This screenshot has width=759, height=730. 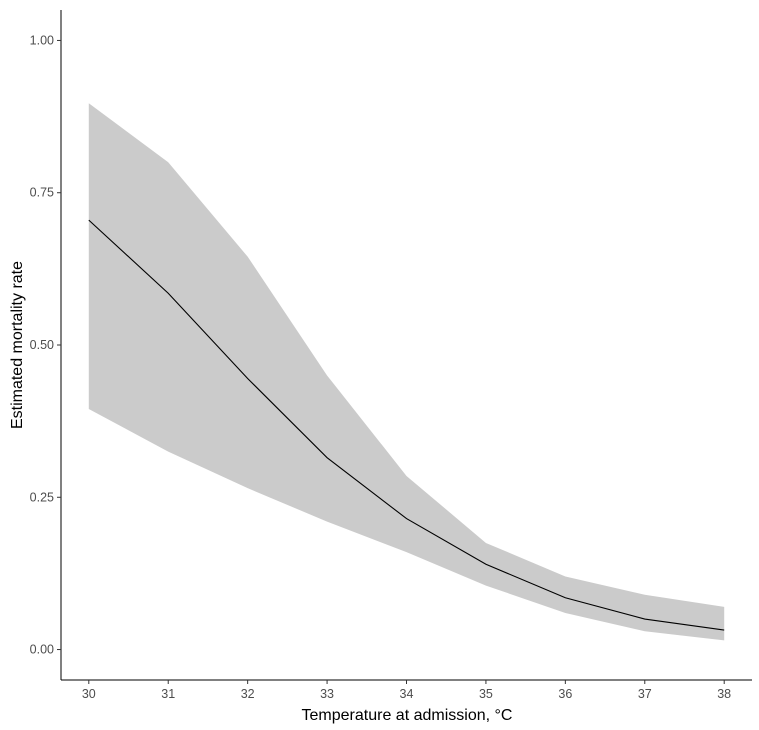 What do you see at coordinates (42, 40) in the screenshot?
I see `y-tick-label: 1.00` at bounding box center [42, 40].